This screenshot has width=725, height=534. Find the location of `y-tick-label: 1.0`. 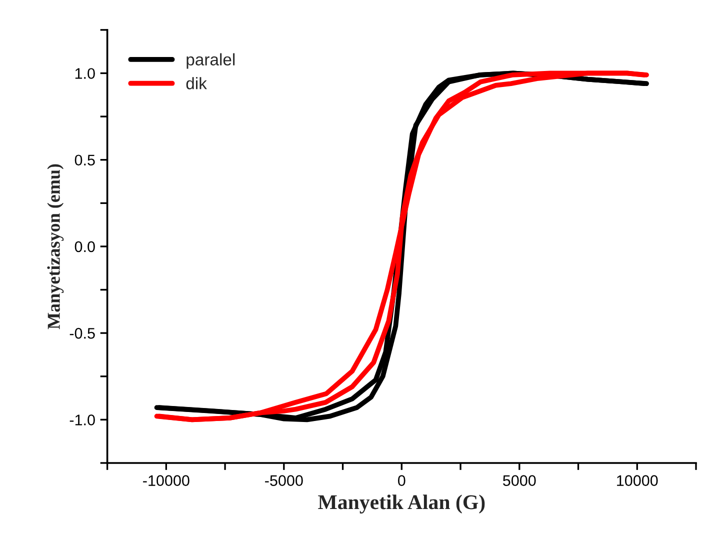

y-tick-label: 1.0 is located at coordinates (85, 73).